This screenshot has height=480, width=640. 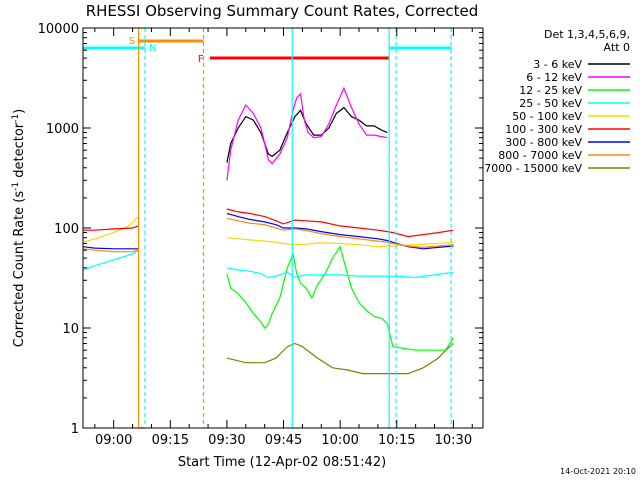 What do you see at coordinates (340, 298) in the screenshot?
I see `series-12-25-kev` at bounding box center [340, 298].